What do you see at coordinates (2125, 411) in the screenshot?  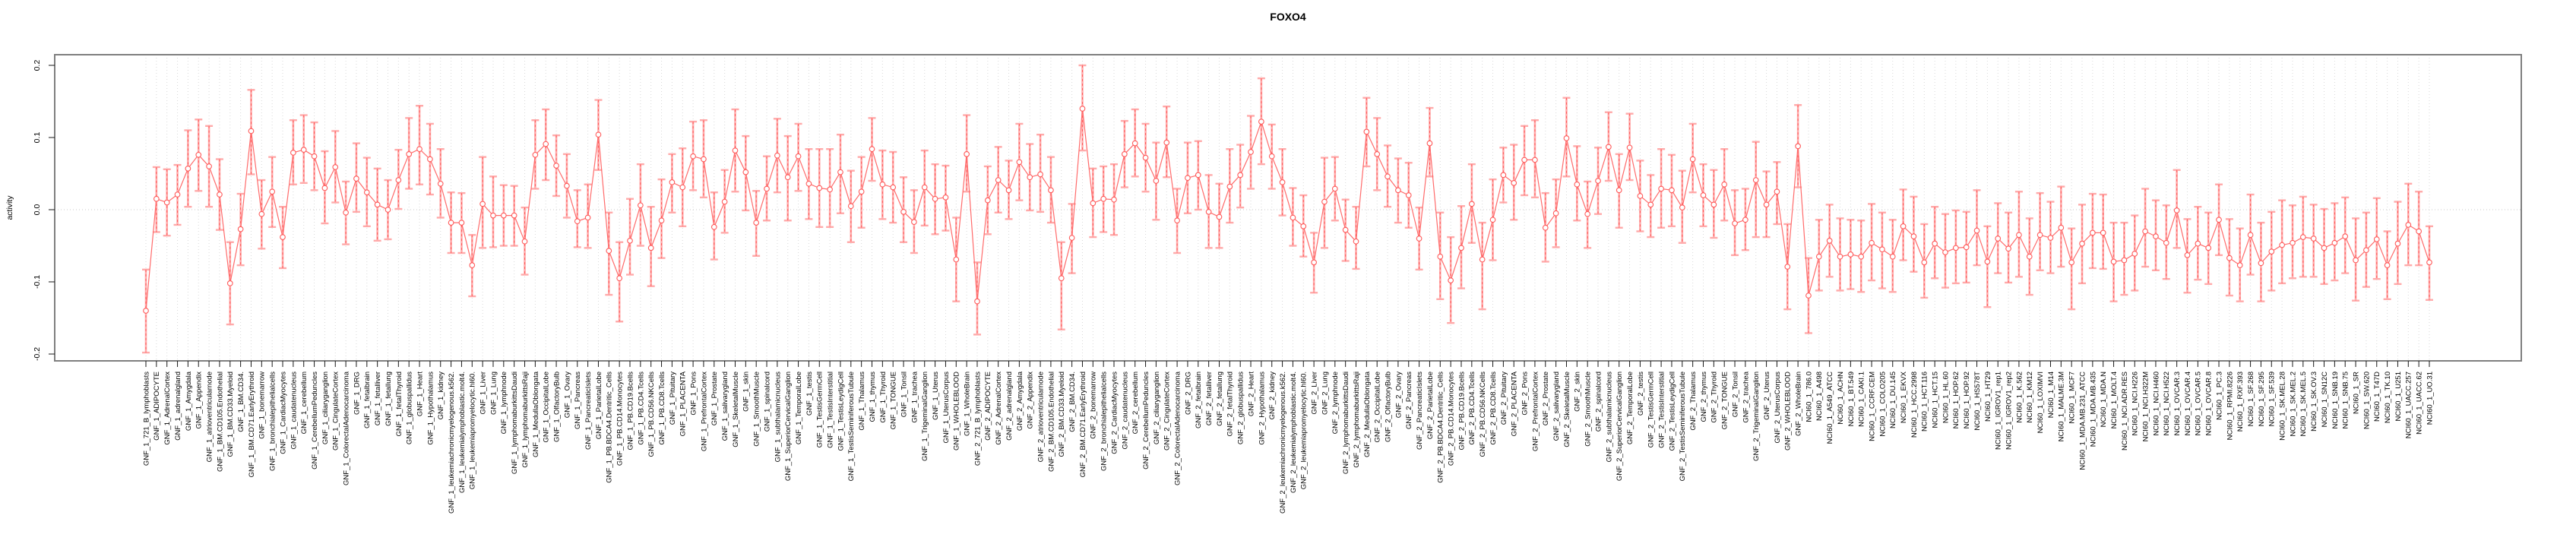 I see `x-tick-label: NCI60_1_NCI.ADR.RES` at bounding box center [2125, 411].